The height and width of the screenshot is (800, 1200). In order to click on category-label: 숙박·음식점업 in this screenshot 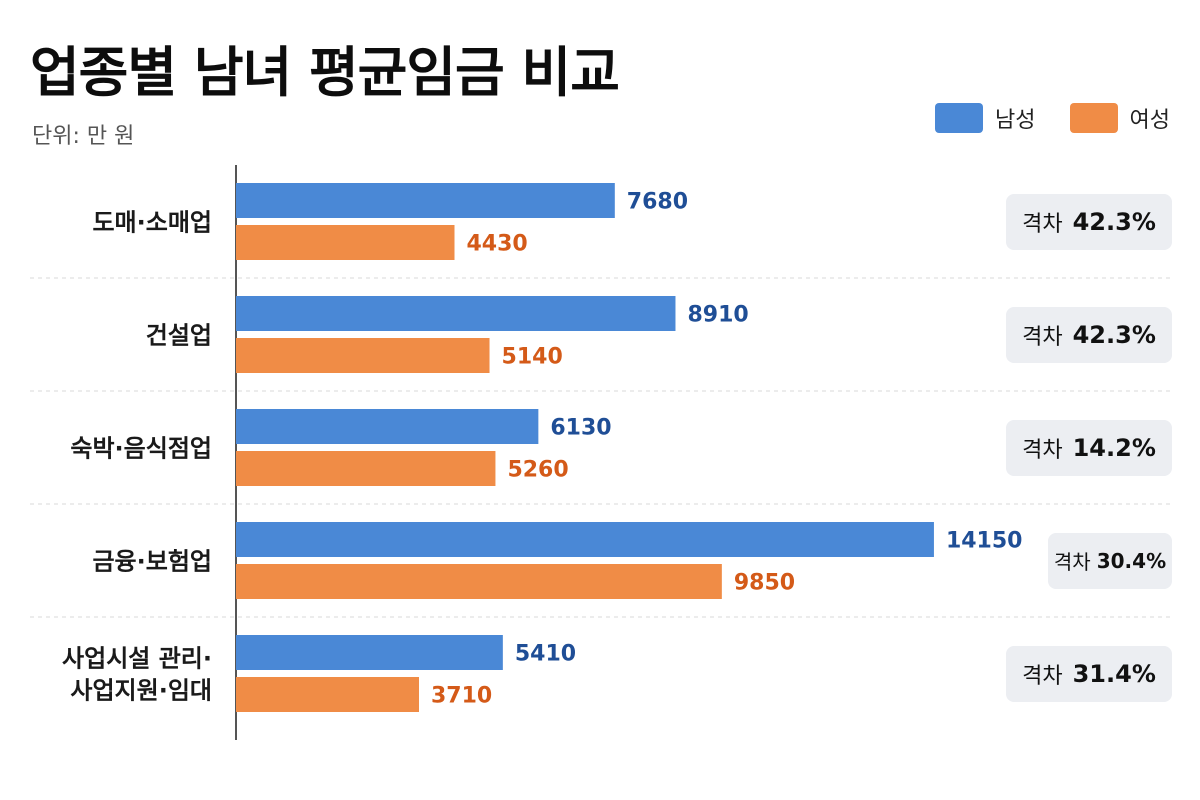, I will do `click(141, 449)`.